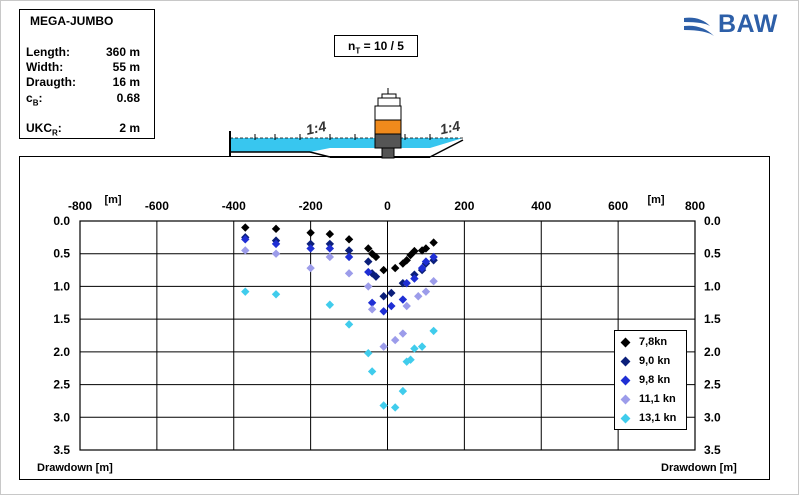 The width and height of the screenshot is (800, 496). I want to click on y-tick-label-left: 2.5, so click(61, 385).